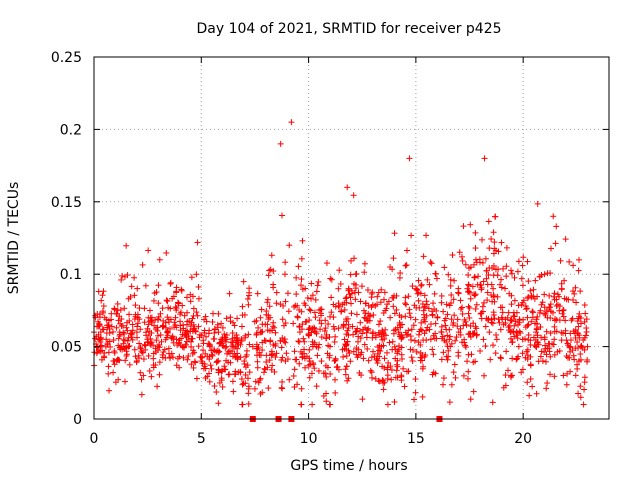 The image size is (640, 485). Describe the element at coordinates (14, 238) in the screenshot. I see `y-axis-label: SRMTID / TECUs` at that location.